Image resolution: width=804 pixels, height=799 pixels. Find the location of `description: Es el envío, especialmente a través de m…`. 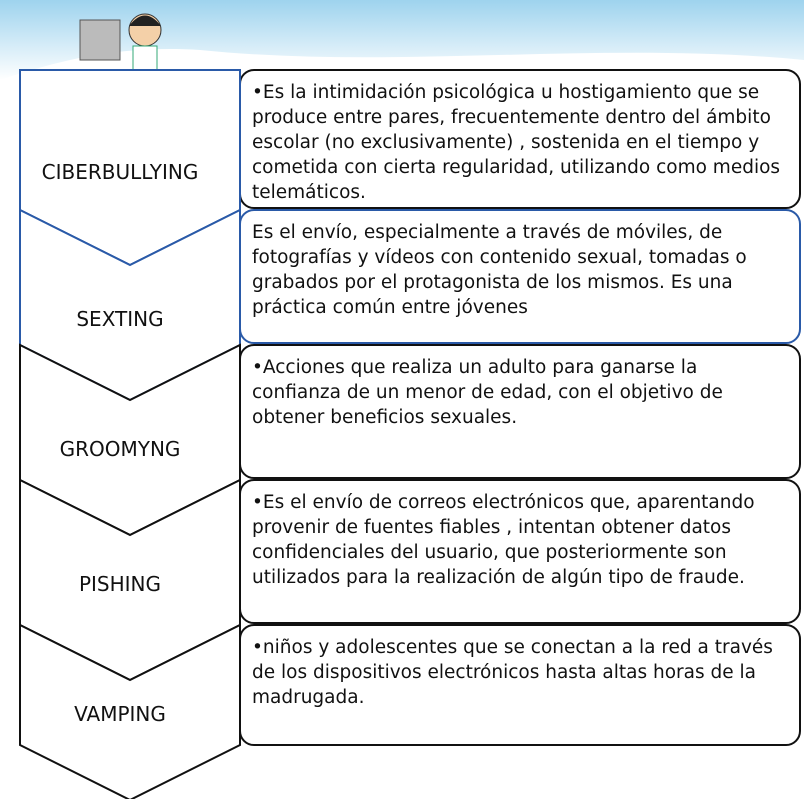

description: Es el envío, especialmente a través de m… is located at coordinates (499, 270).